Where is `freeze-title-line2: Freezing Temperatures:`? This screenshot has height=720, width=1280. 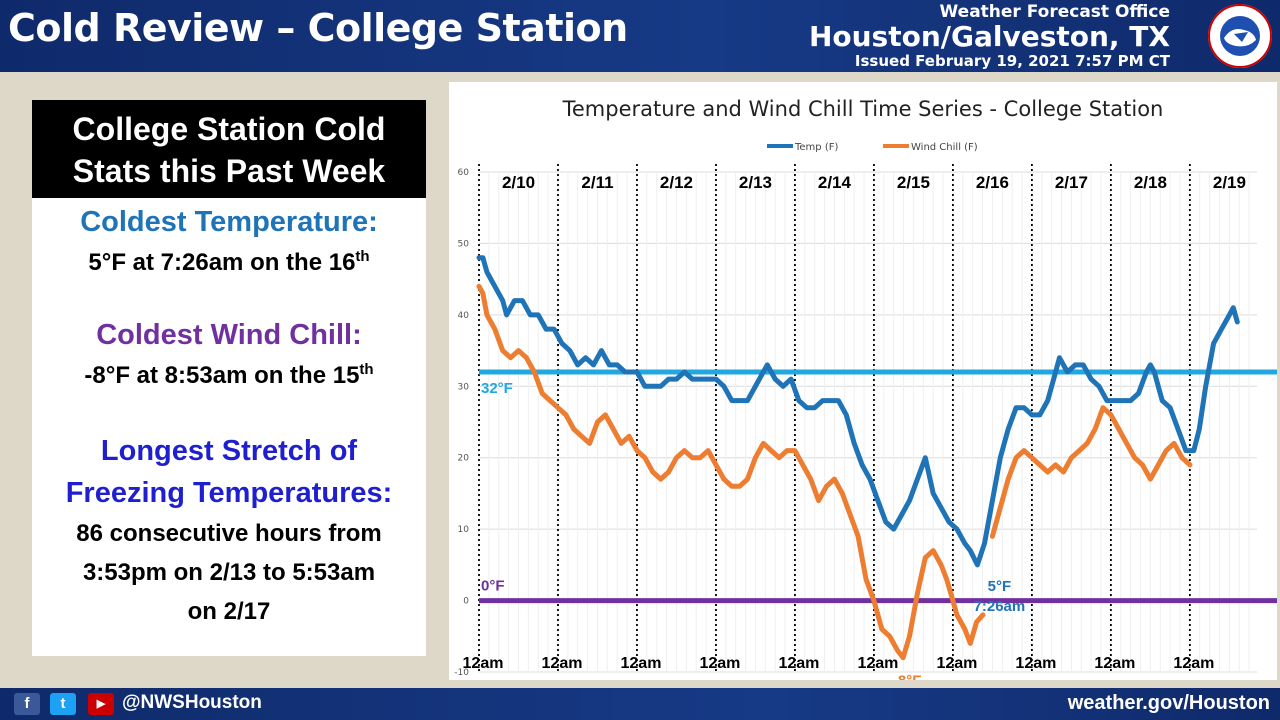 freeze-title-line2: Freezing Temperatures: is located at coordinates (229, 493).